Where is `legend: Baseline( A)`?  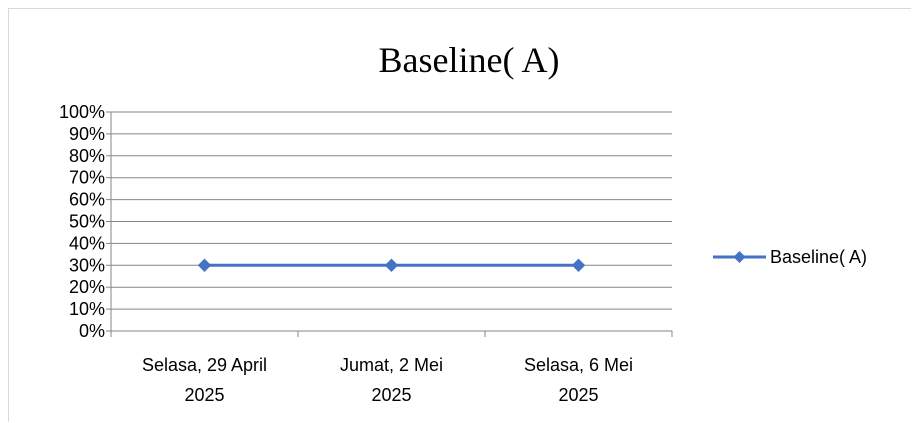
legend: Baseline( A) is located at coordinates (790, 257).